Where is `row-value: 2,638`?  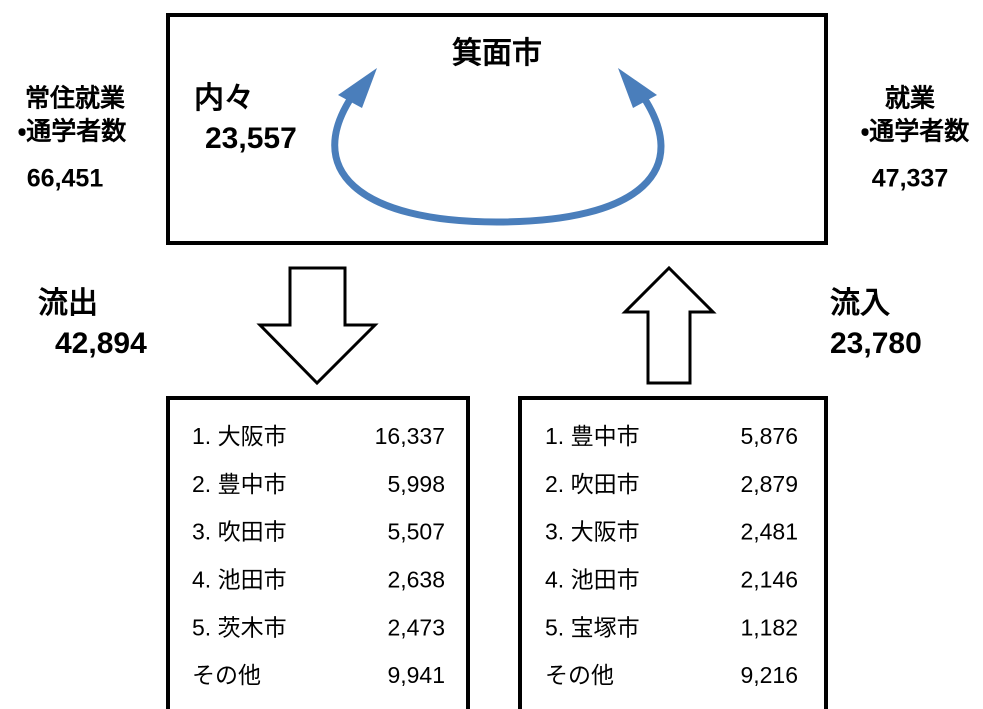 row-value: 2,638 is located at coordinates (416, 579).